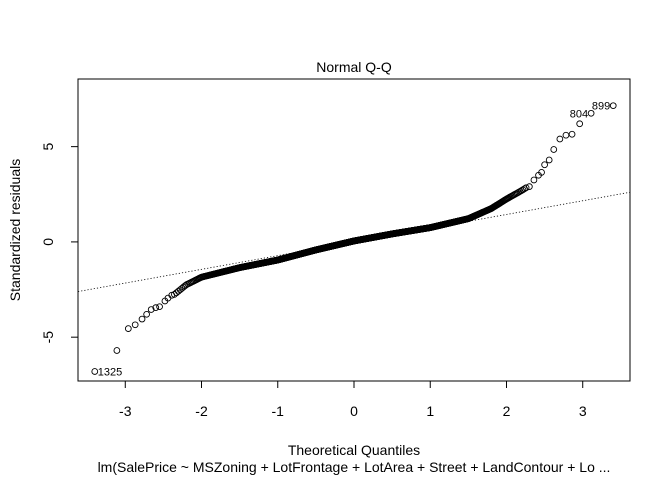 This screenshot has height=480, width=672. I want to click on point-label-804: 804, so click(579, 114).